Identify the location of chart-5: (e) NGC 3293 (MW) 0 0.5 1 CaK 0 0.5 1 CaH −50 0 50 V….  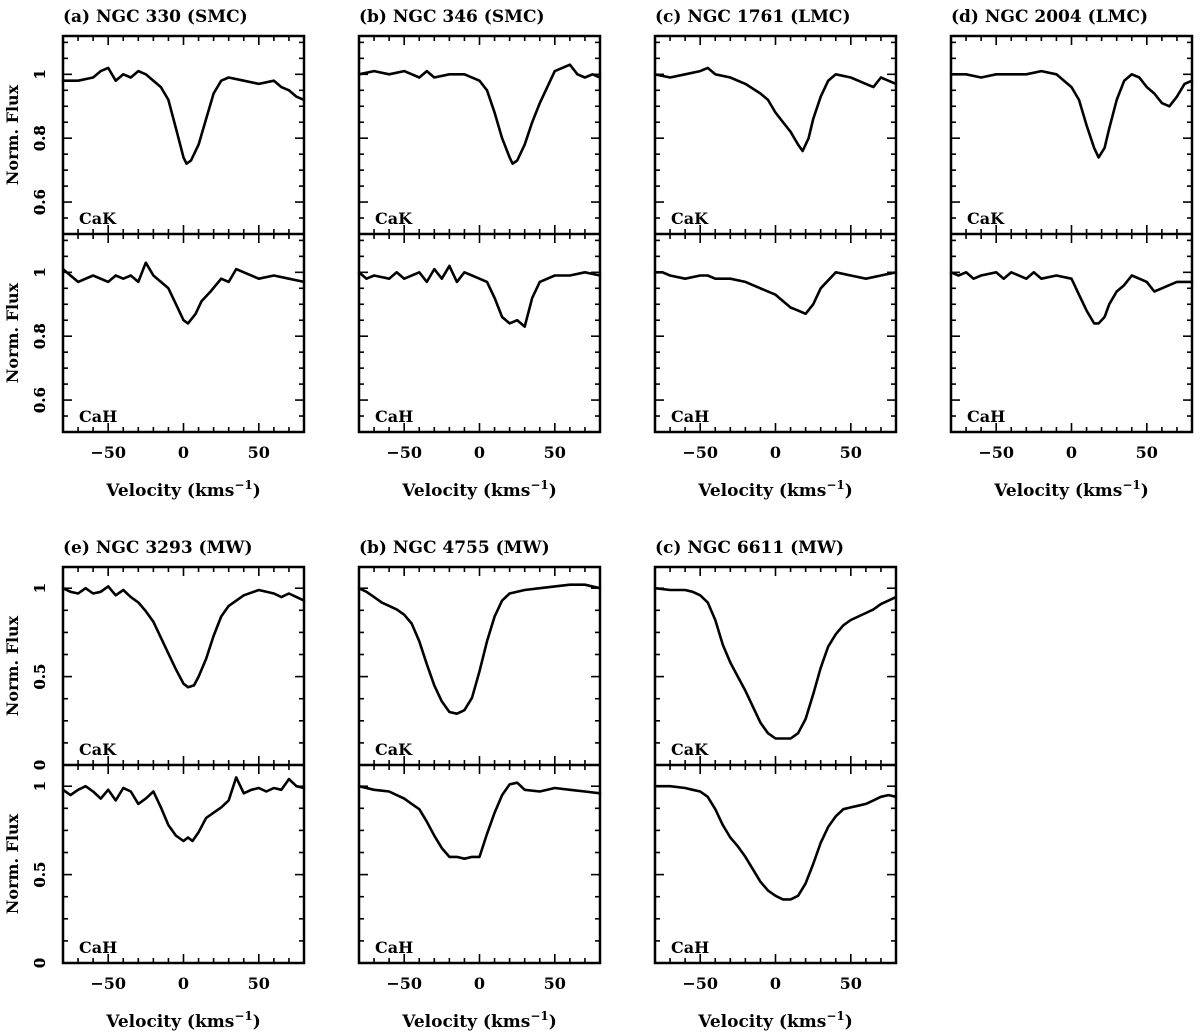
(154, 785).